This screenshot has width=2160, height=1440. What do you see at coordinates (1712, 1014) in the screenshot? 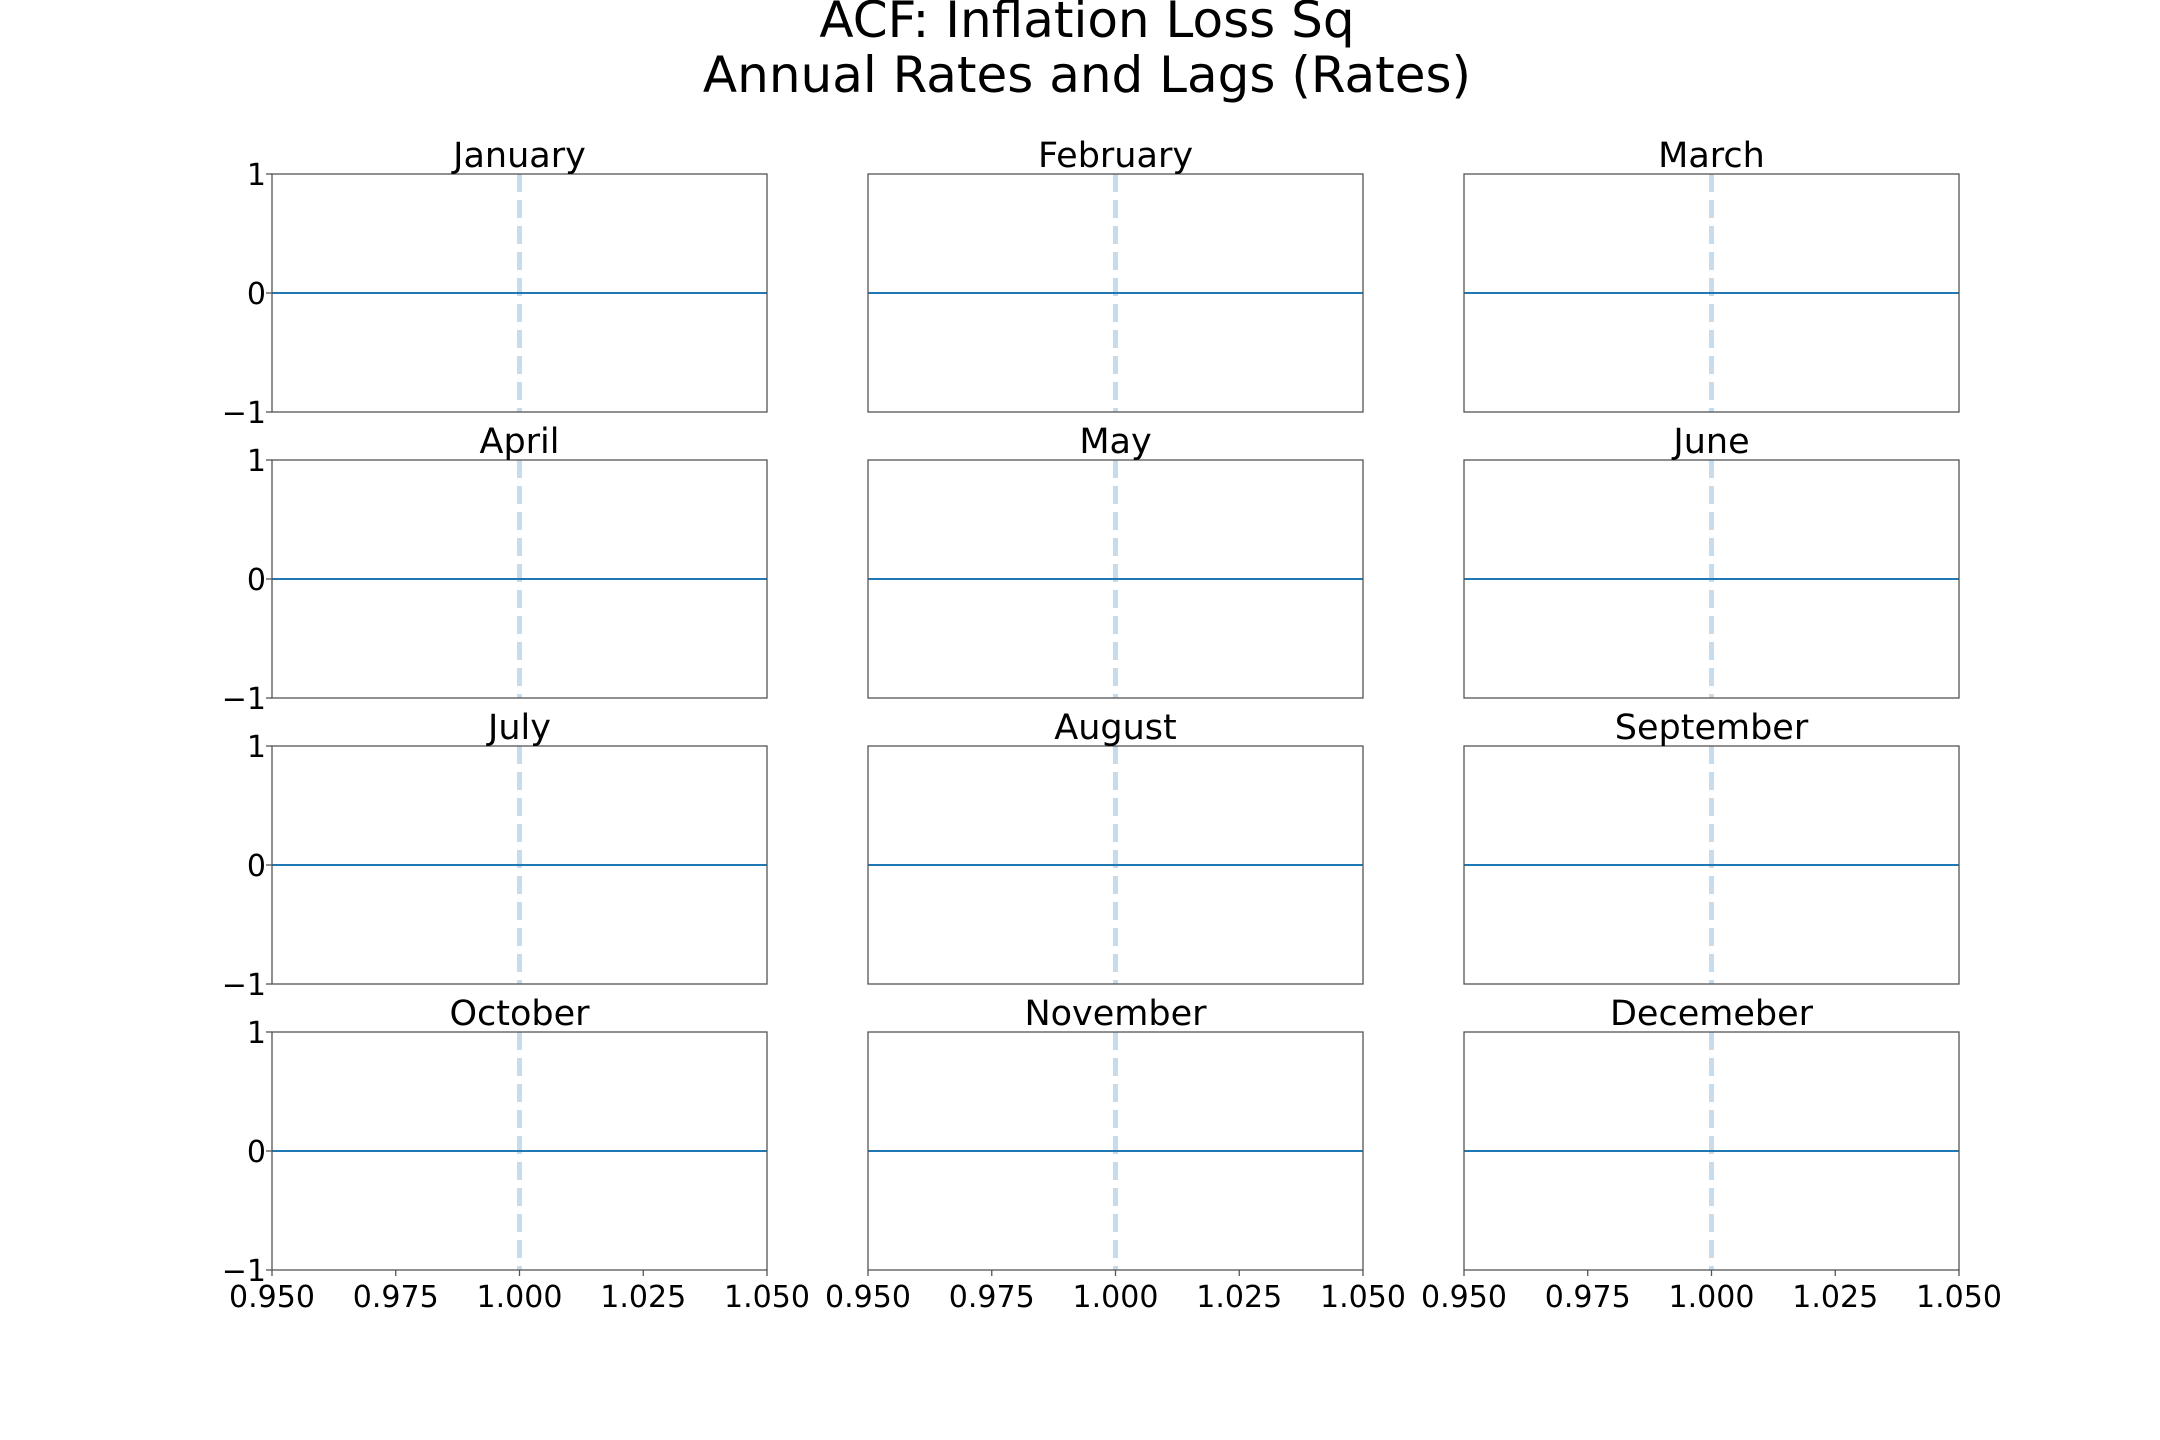
I see `panel-title: Decemeber` at bounding box center [1712, 1014].